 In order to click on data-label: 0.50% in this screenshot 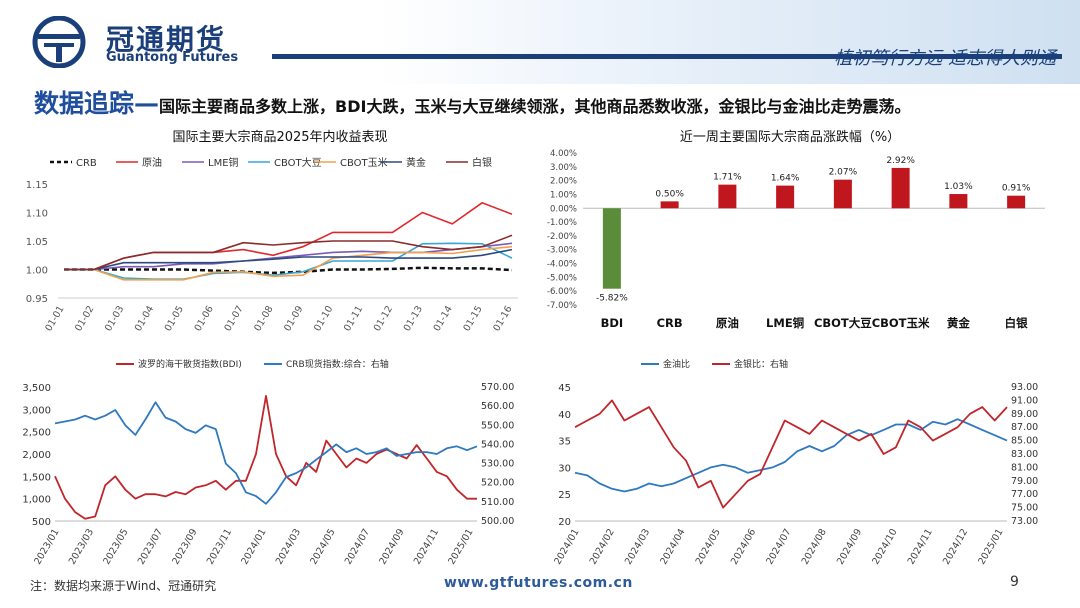, I will do `click(669, 194)`.